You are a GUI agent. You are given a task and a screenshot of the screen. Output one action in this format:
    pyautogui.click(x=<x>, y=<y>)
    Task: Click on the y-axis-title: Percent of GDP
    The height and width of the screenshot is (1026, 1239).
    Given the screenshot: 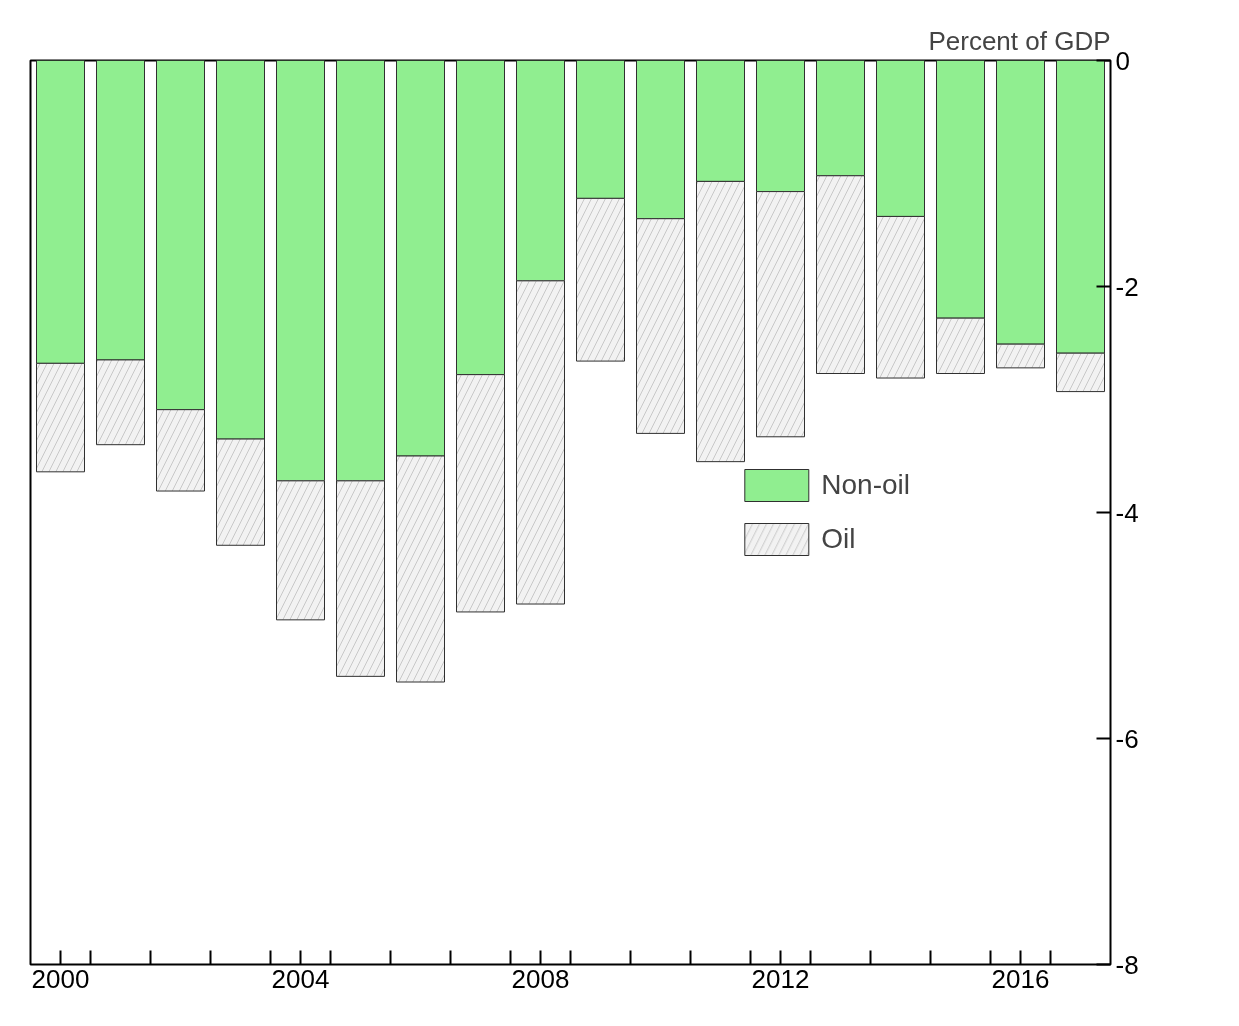 What is the action you would take?
    pyautogui.click(x=1019, y=40)
    